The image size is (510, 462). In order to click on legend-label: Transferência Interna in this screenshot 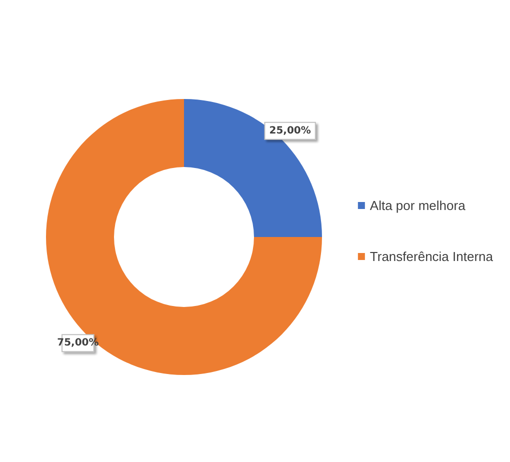, I will do `click(432, 256)`.